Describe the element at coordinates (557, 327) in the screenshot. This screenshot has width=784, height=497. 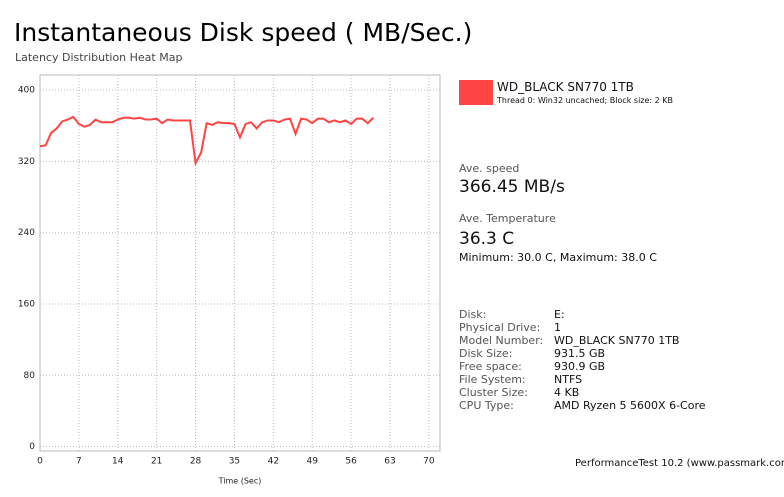
I see `info-value: 1` at that location.